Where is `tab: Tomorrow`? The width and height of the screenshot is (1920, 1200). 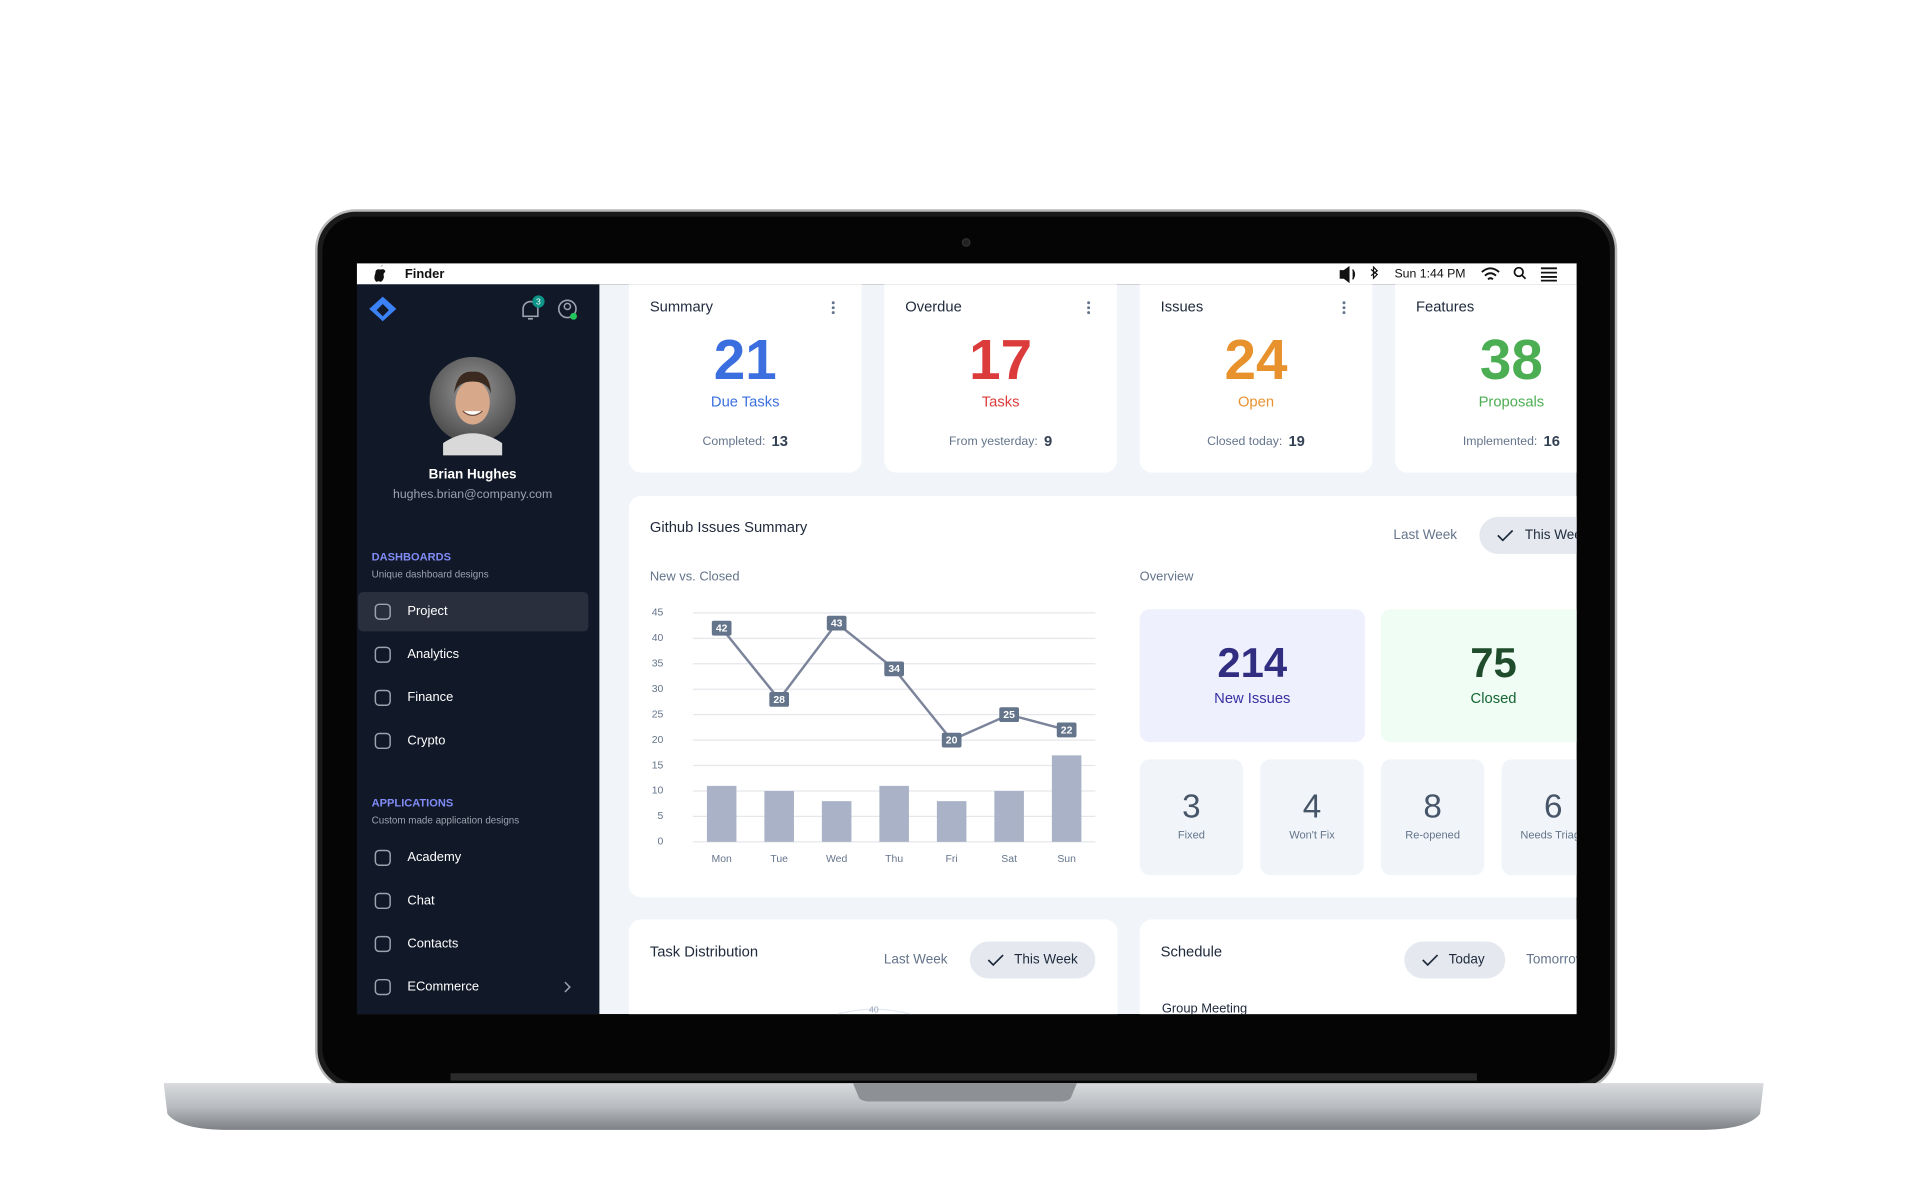
tab: Tomorrow is located at coordinates (1556, 959).